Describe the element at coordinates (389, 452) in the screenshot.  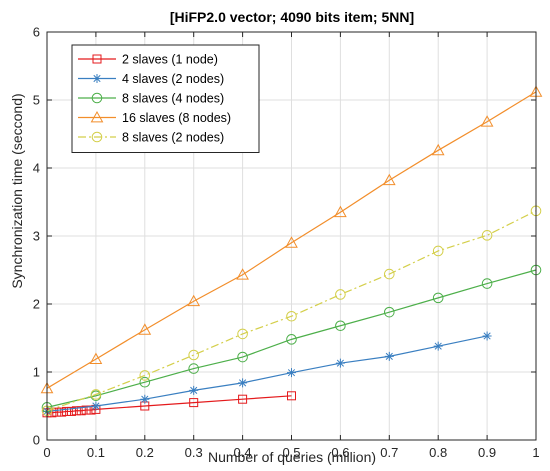
I see `x-tick-label: 0.7` at that location.